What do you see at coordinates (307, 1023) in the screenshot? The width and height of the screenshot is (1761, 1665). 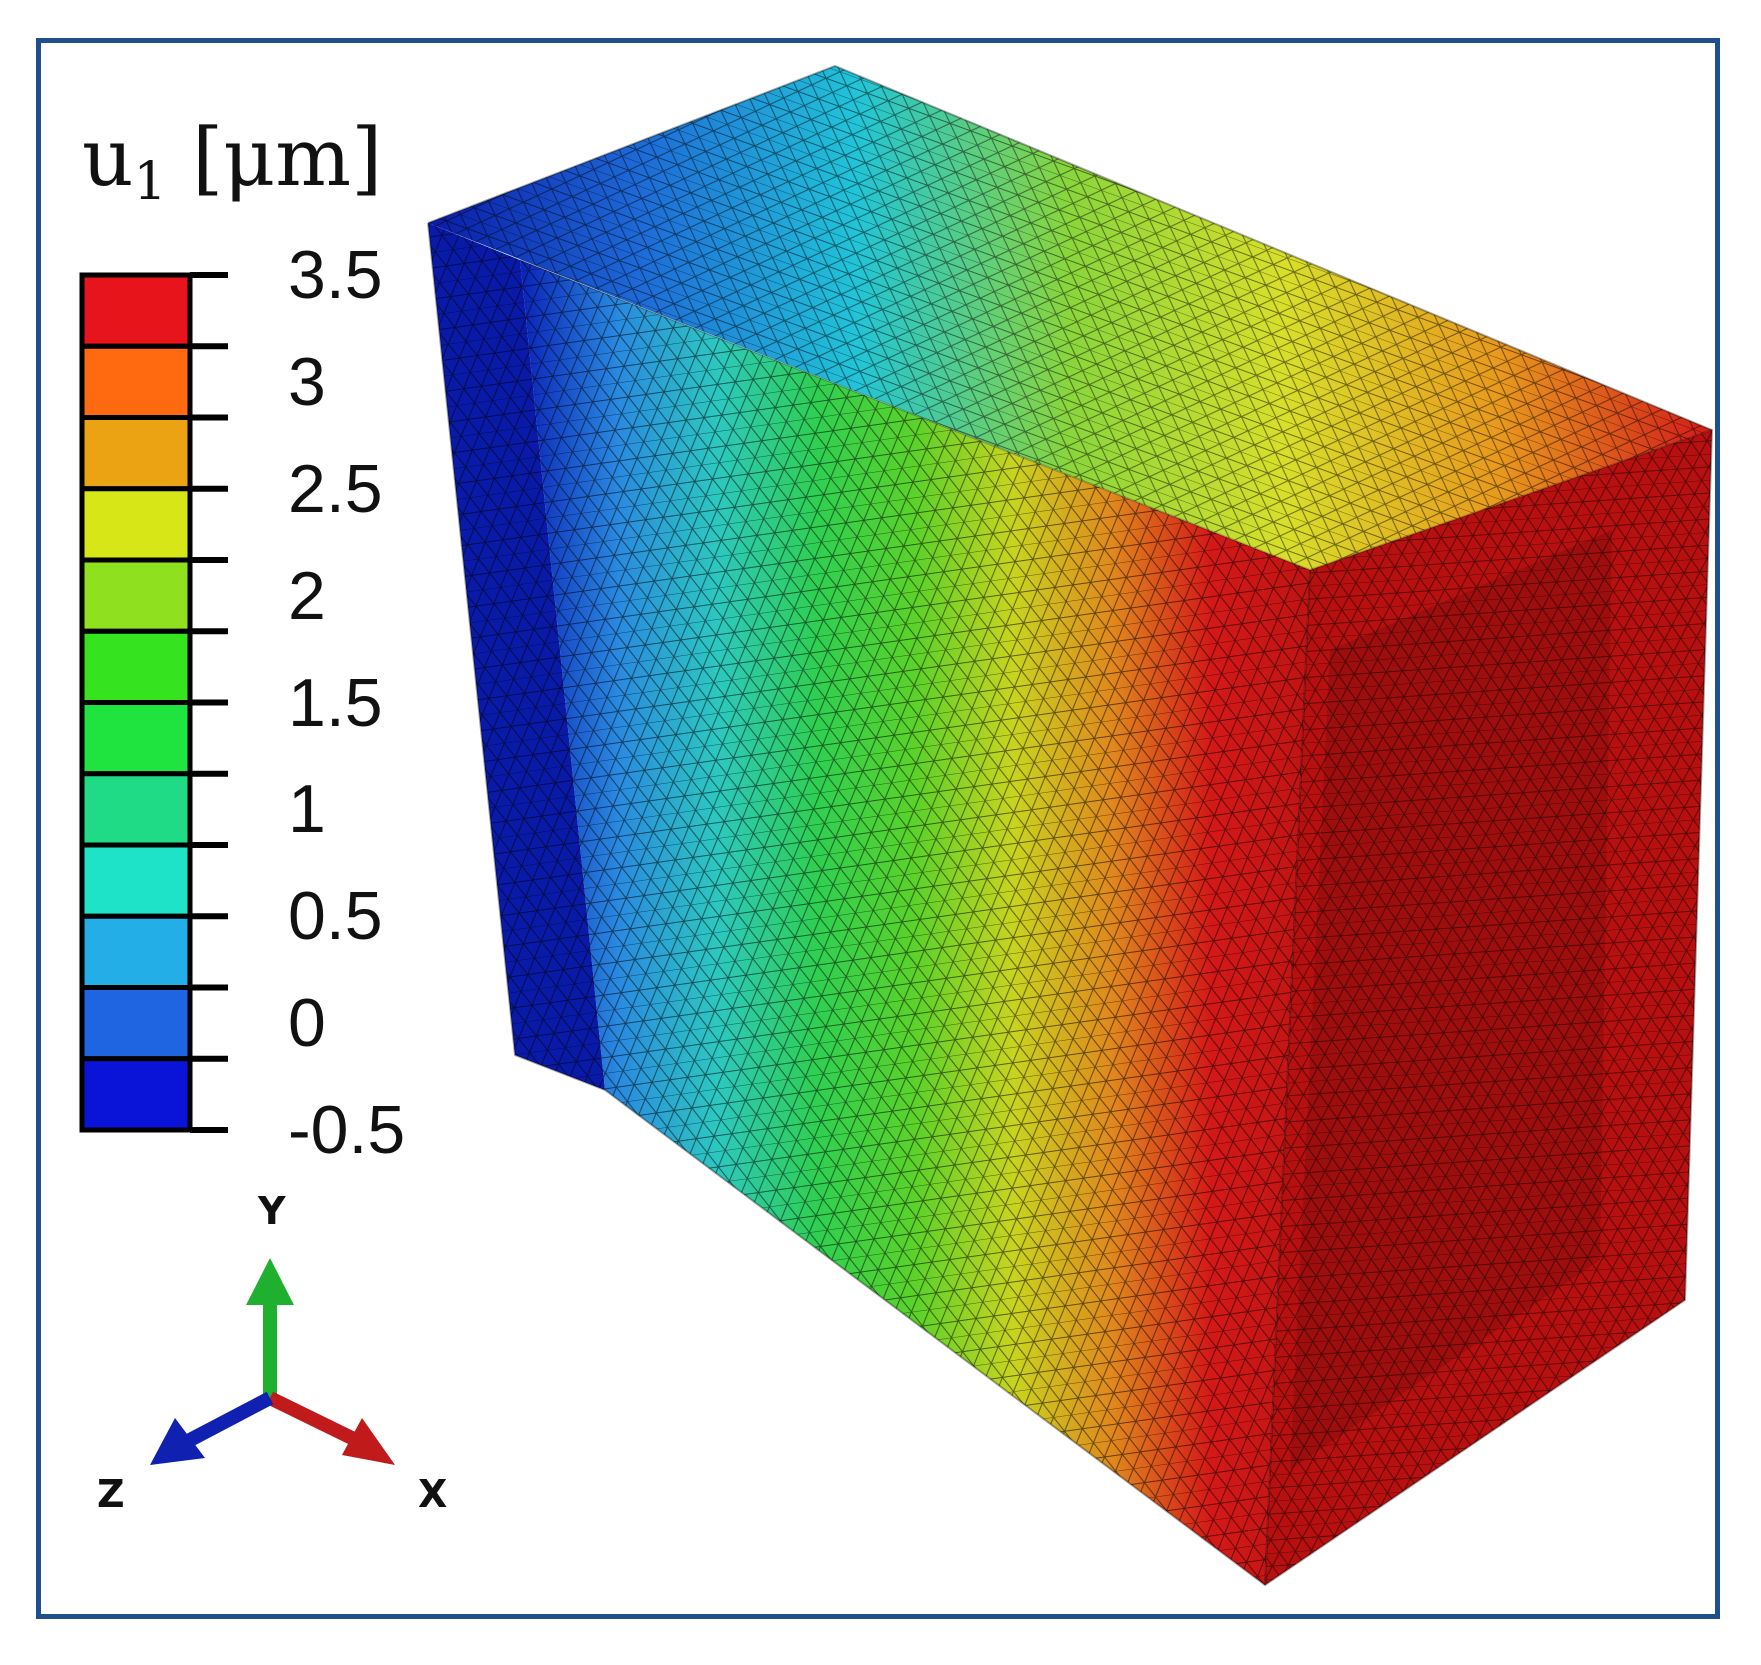 I see `legend-tick-label: 0` at bounding box center [307, 1023].